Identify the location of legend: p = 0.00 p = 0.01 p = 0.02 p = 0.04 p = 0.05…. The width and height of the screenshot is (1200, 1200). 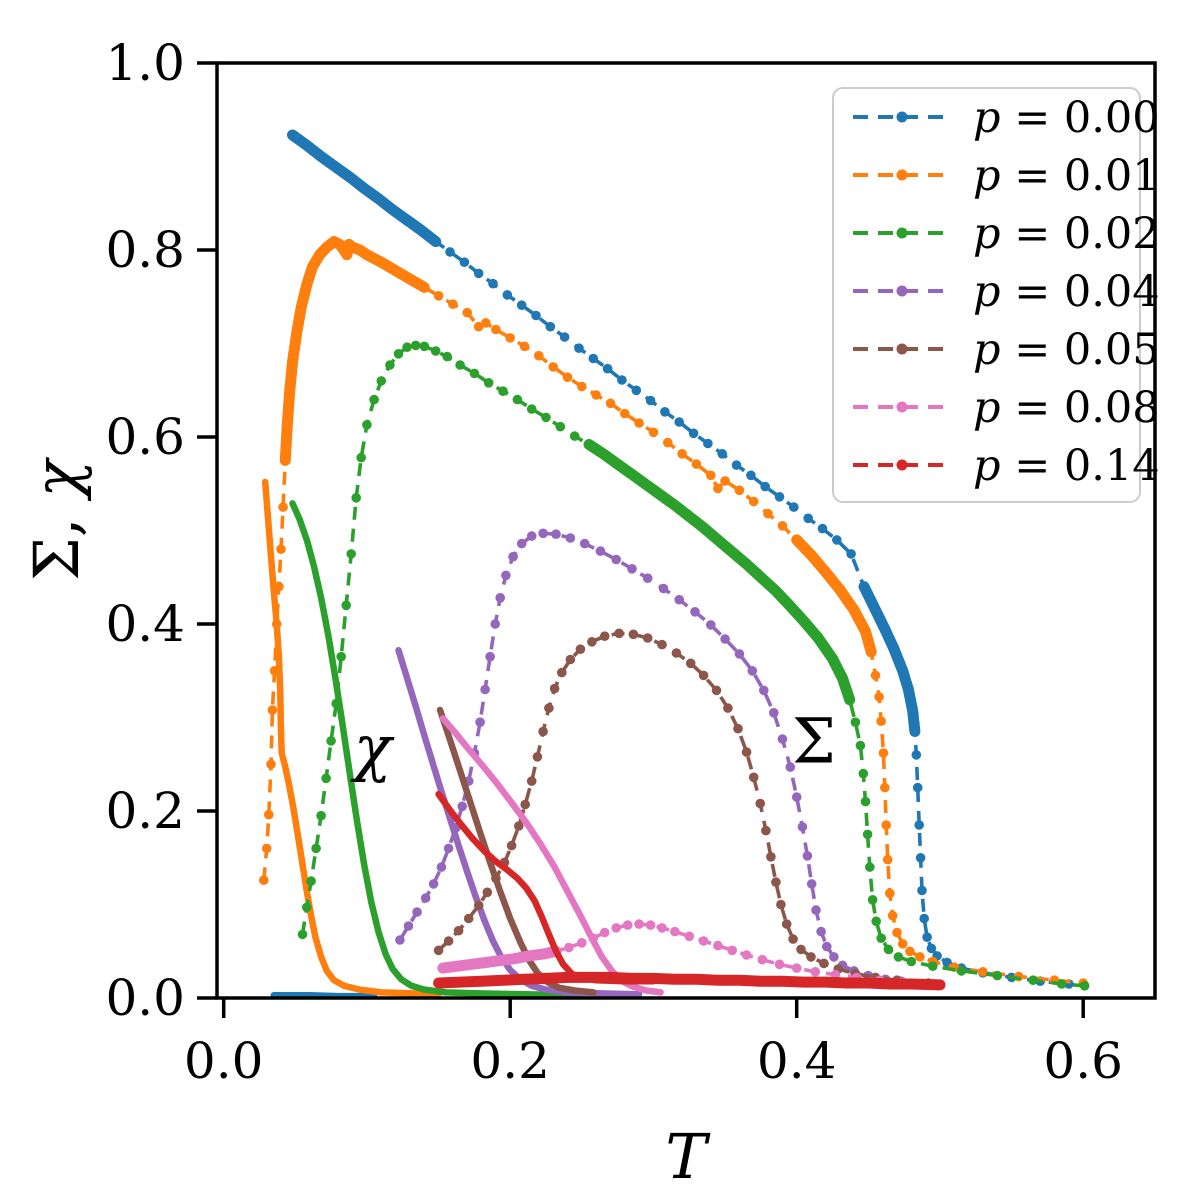
(996, 295).